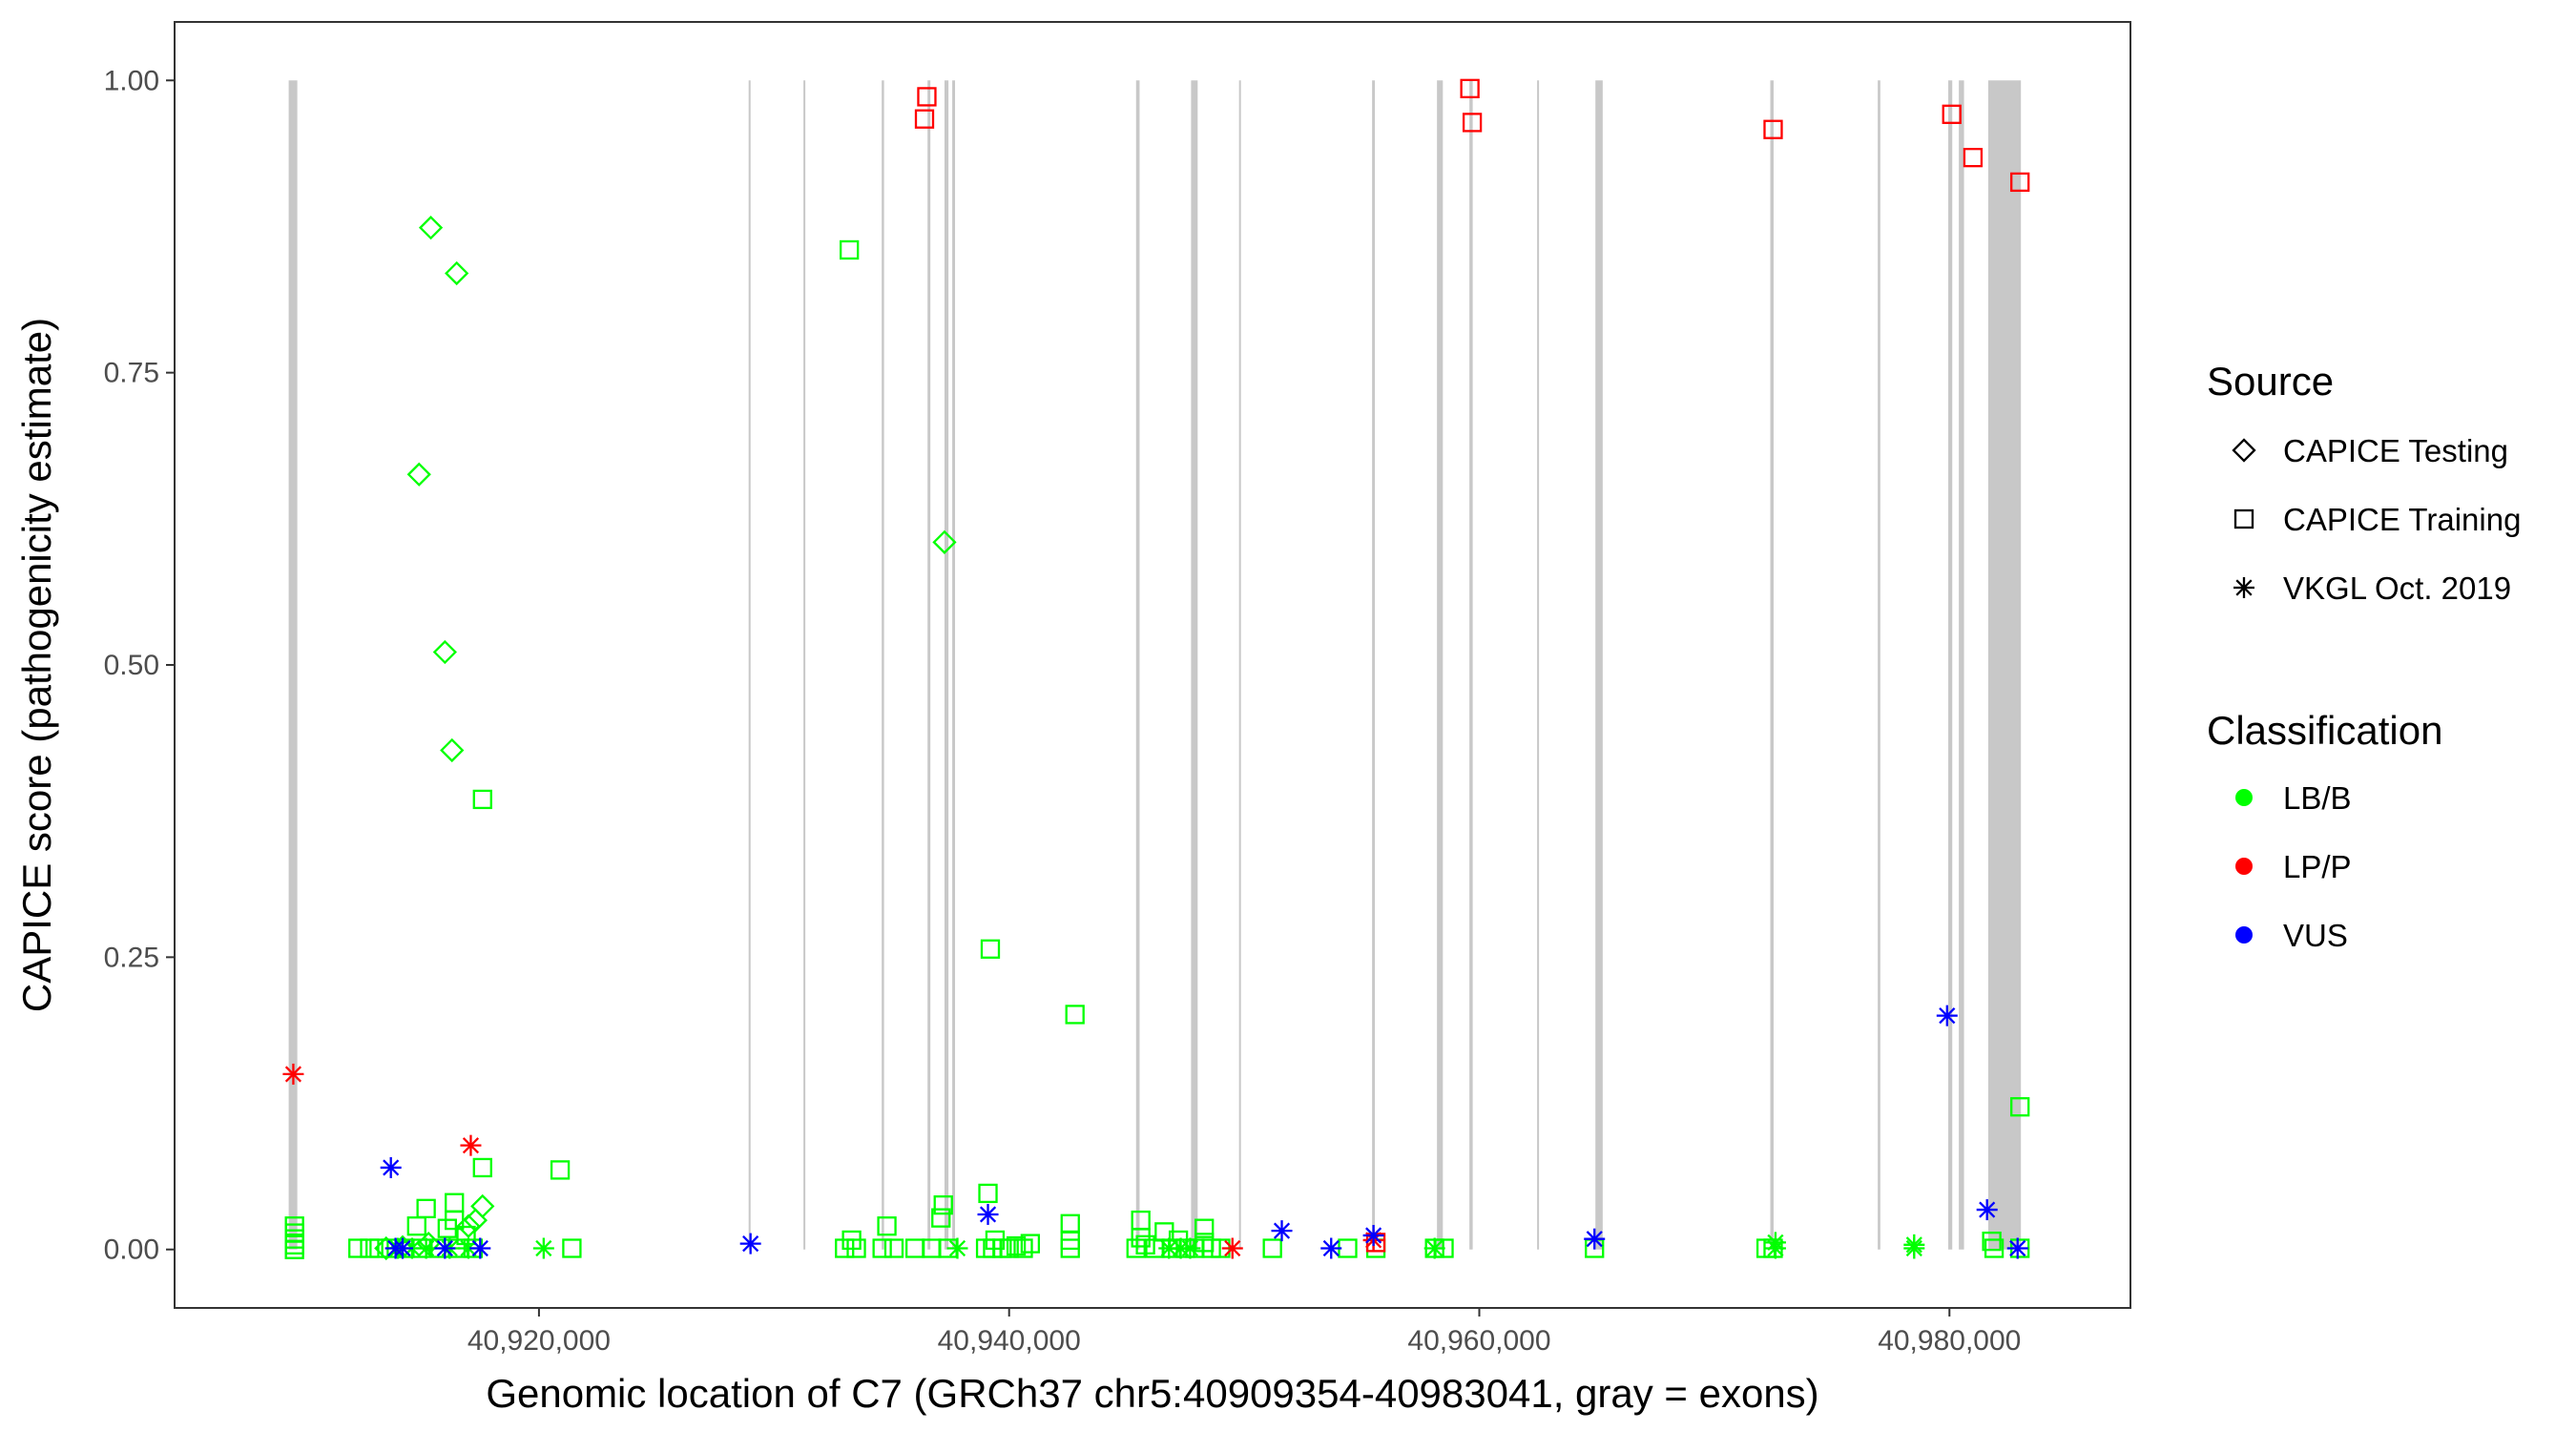 Image resolution: width=2576 pixels, height=1431 pixels. What do you see at coordinates (1009, 1341) in the screenshot?
I see `x-tick-label: 40,940,000` at bounding box center [1009, 1341].